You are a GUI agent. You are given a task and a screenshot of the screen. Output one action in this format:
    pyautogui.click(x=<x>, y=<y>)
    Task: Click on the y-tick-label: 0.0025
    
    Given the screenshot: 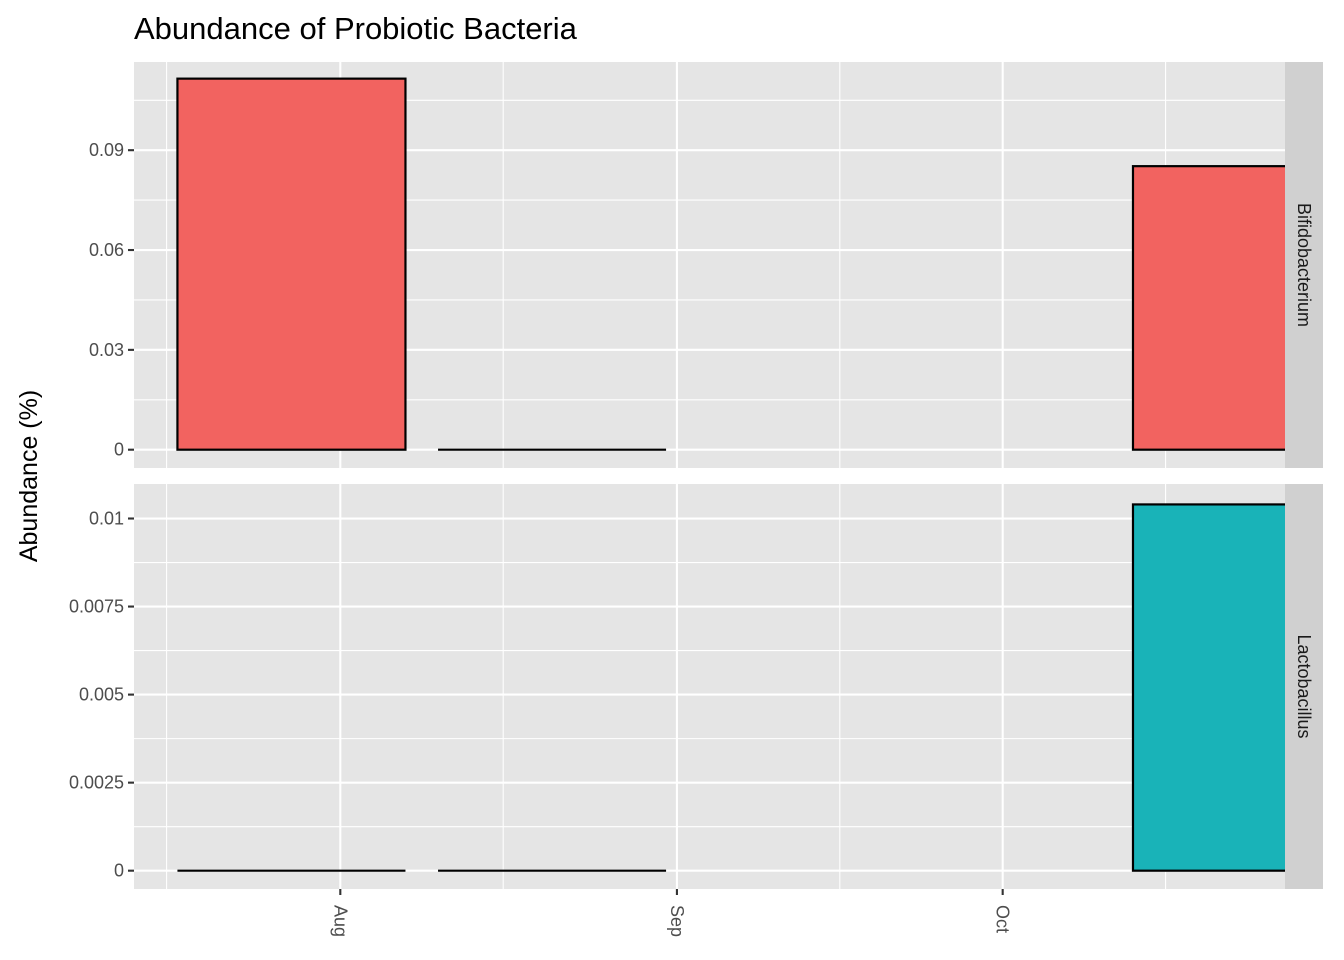 What is the action you would take?
    pyautogui.click(x=96, y=783)
    